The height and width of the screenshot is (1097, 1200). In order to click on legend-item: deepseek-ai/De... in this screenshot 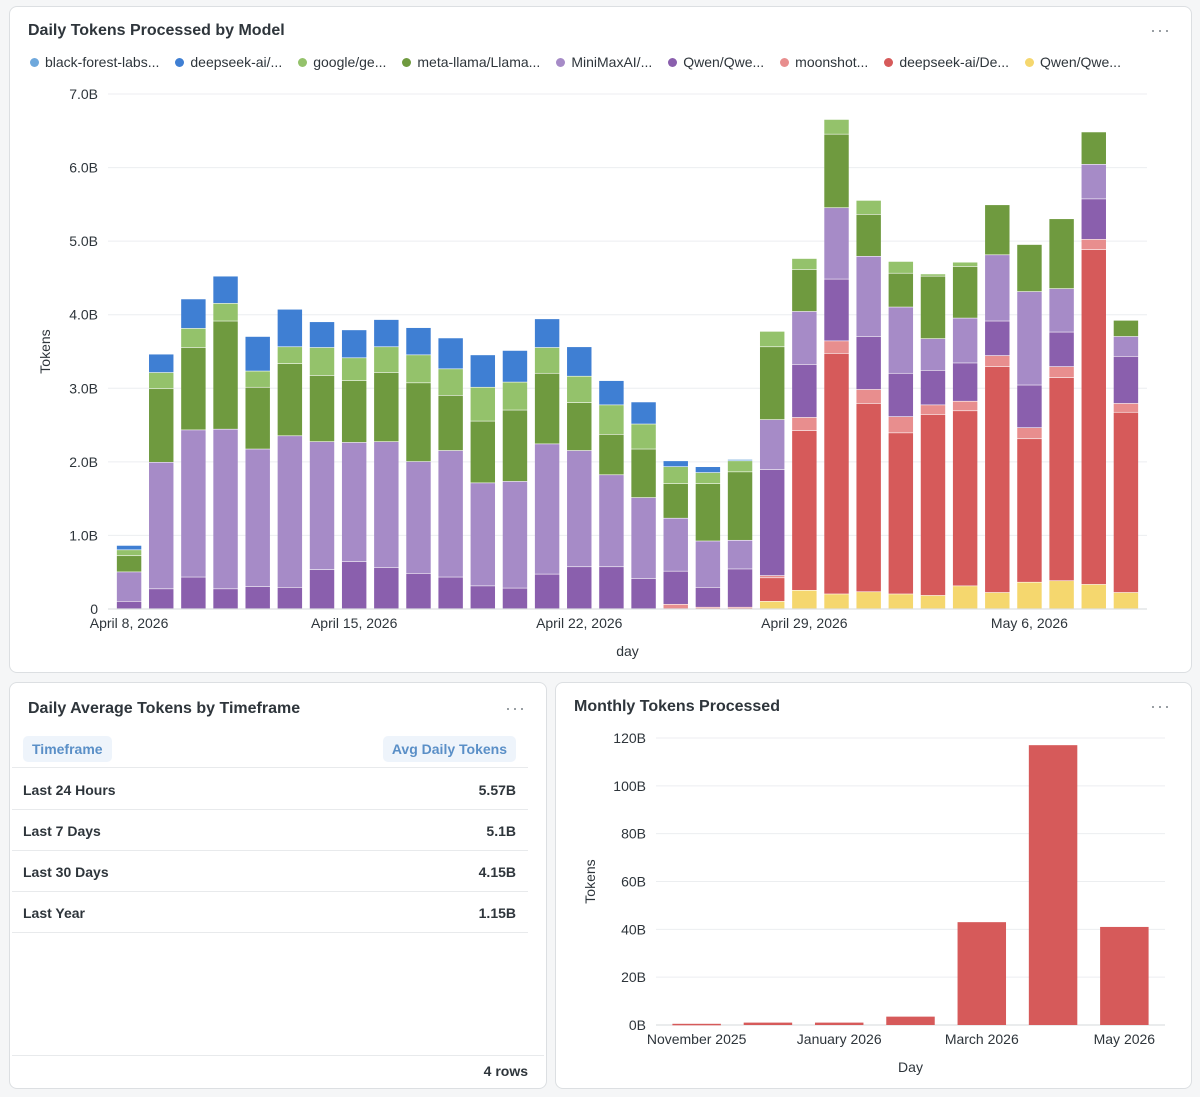, I will do `click(946, 62)`.